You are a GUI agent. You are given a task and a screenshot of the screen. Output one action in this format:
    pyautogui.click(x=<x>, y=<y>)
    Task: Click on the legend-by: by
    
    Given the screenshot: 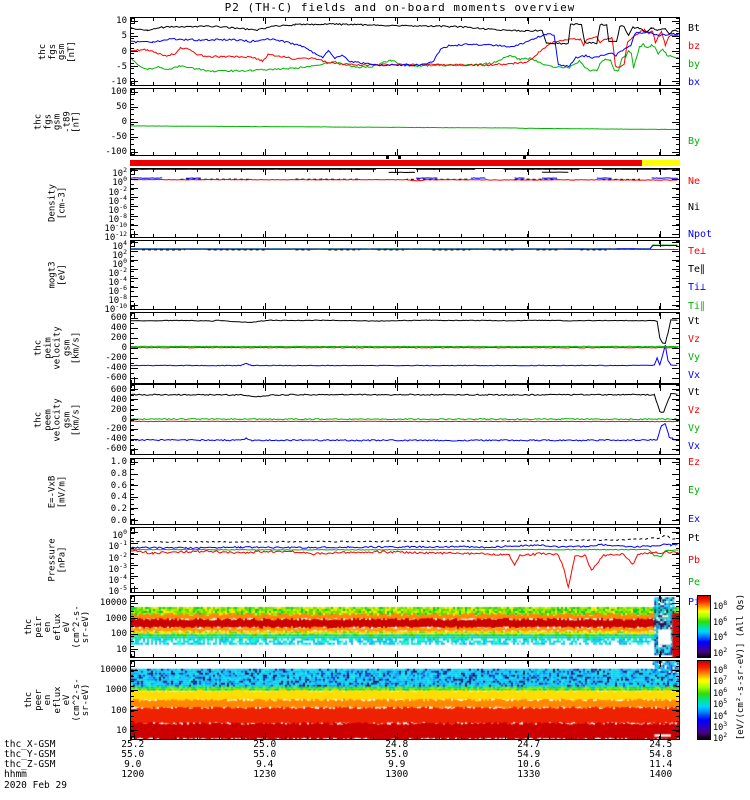 What is the action you would take?
    pyautogui.click(x=694, y=64)
    